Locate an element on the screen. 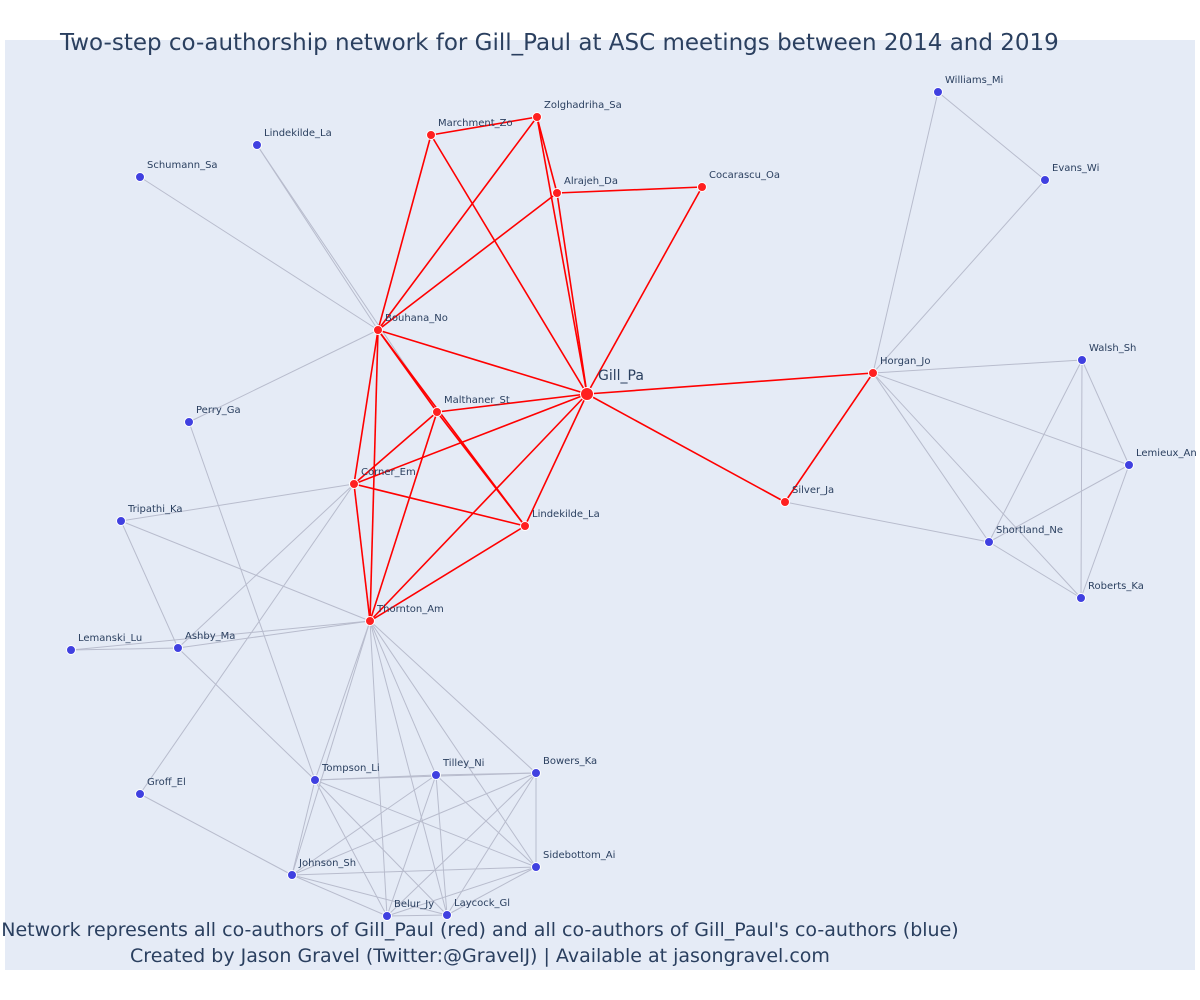 This screenshot has height=1000, width=1200. edge-Alrajeh_Da-Cocarascu_Oa is located at coordinates (629, 190).